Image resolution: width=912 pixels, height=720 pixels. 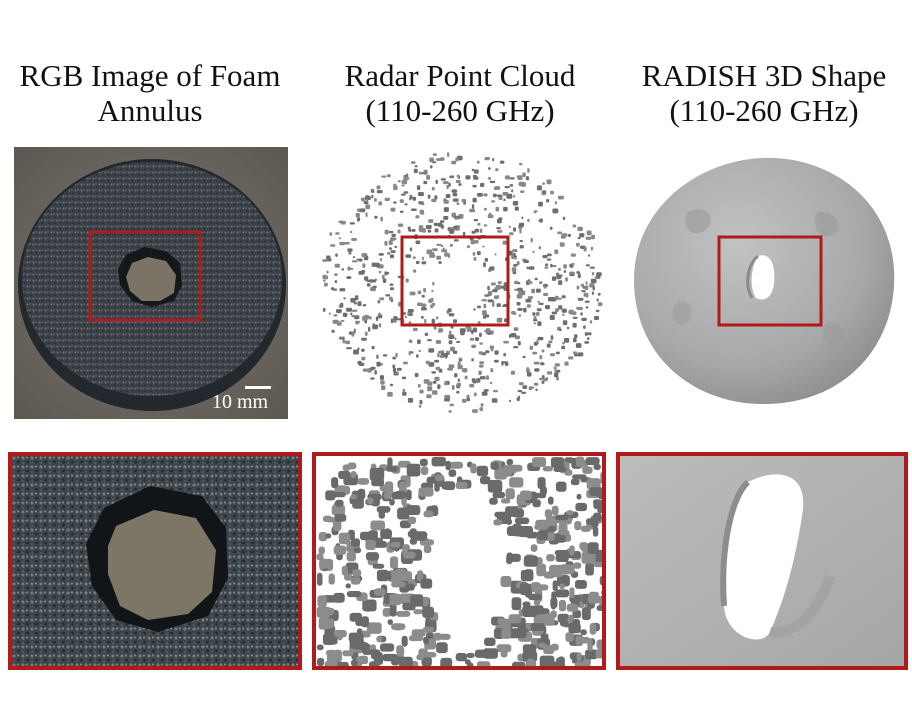 I want to click on title-radar-point-cloud: Radar Point Cloud (110-260 GHz), so click(x=460, y=93).